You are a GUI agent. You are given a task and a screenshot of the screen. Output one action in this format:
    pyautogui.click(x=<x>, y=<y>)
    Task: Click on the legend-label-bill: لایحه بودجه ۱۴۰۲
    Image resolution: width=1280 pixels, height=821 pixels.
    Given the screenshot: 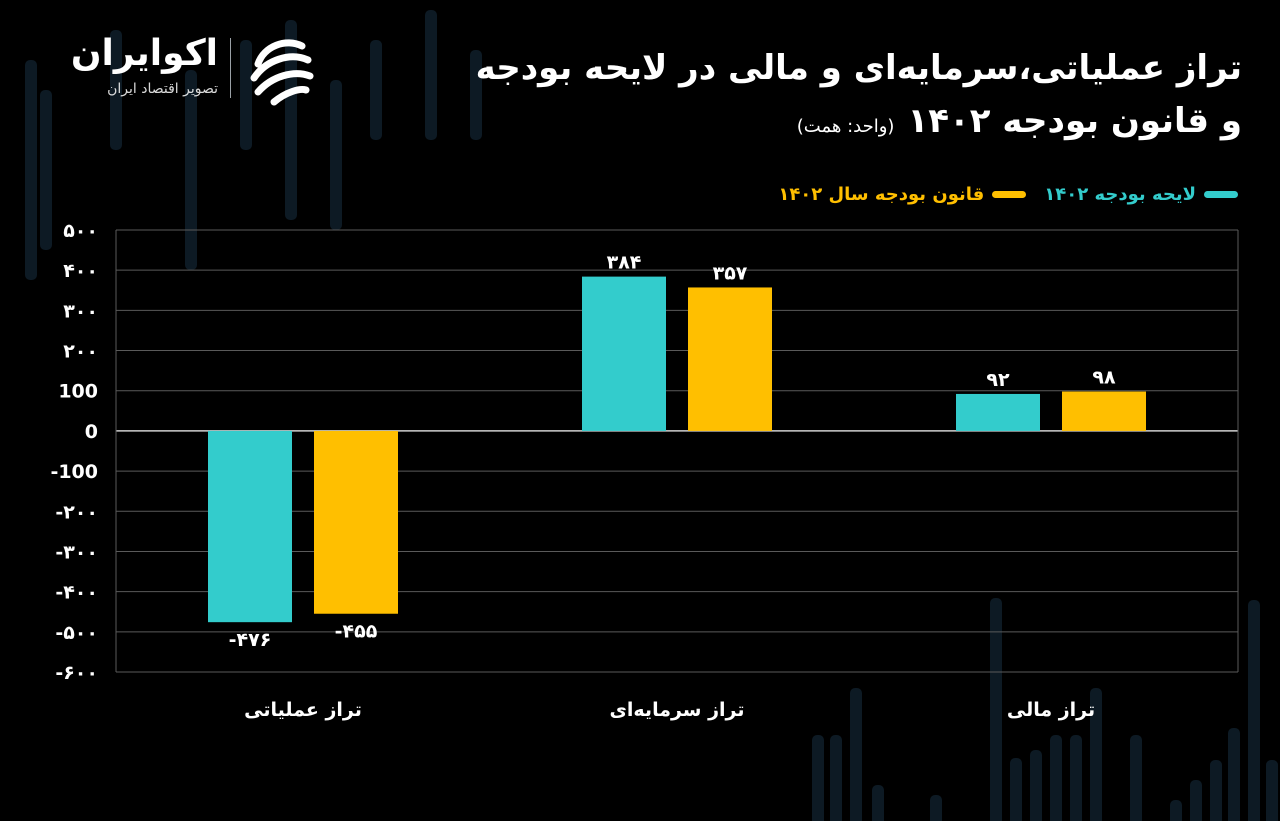 What is the action you would take?
    pyautogui.click(x=1120, y=194)
    